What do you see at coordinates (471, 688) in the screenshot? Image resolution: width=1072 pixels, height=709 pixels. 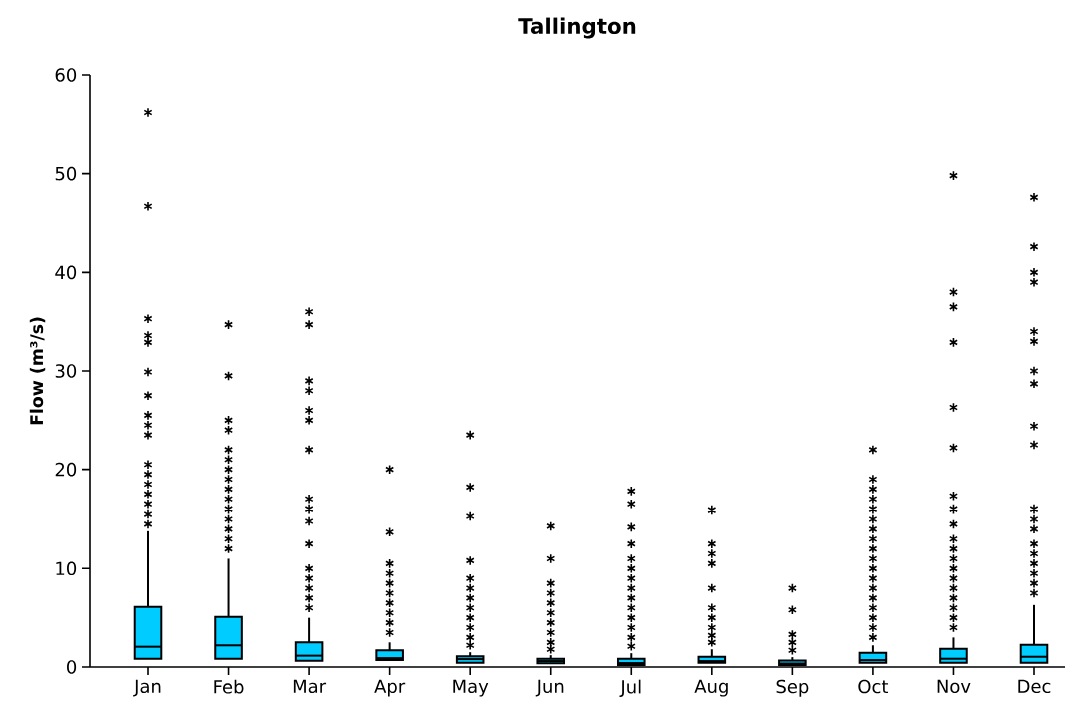 I see `x-tick-label: May` at bounding box center [471, 688].